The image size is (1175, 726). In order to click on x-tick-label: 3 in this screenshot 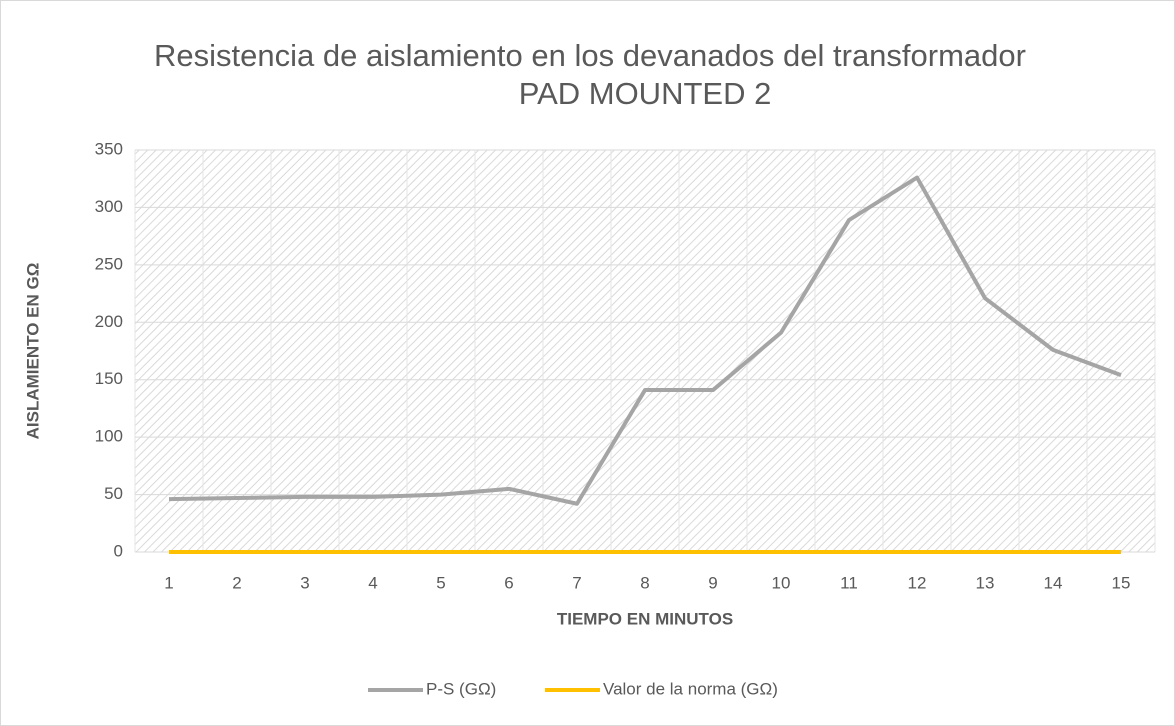, I will do `click(304, 582)`.